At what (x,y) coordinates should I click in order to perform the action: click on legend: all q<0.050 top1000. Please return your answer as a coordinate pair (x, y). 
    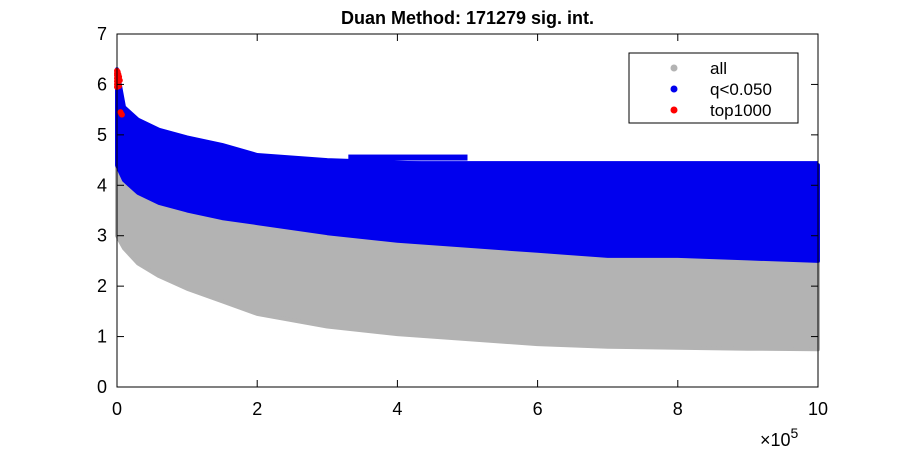
    Looking at the image, I should click on (713, 88).